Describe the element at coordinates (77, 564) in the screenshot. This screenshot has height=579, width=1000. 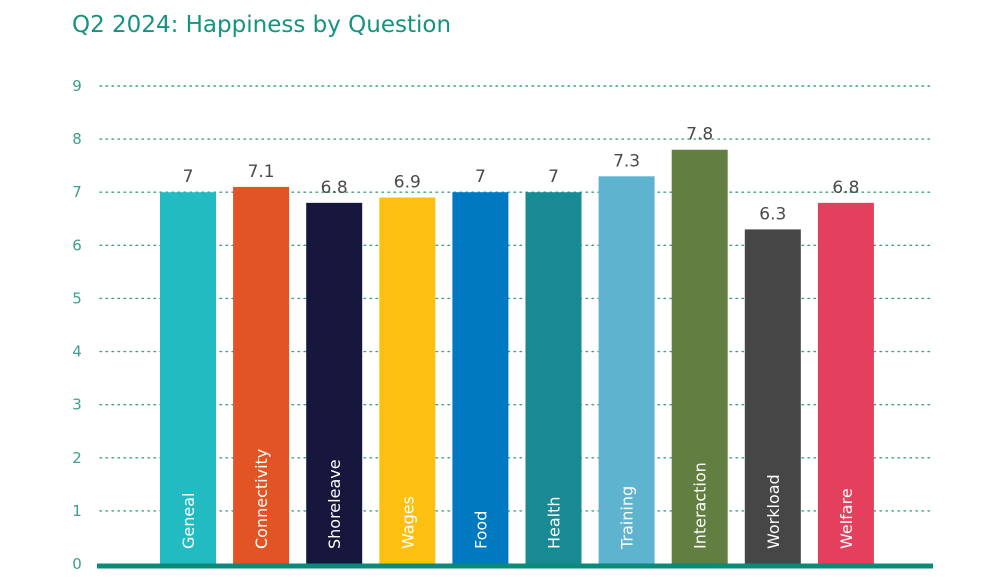
I see `y-tick-label: 0` at that location.